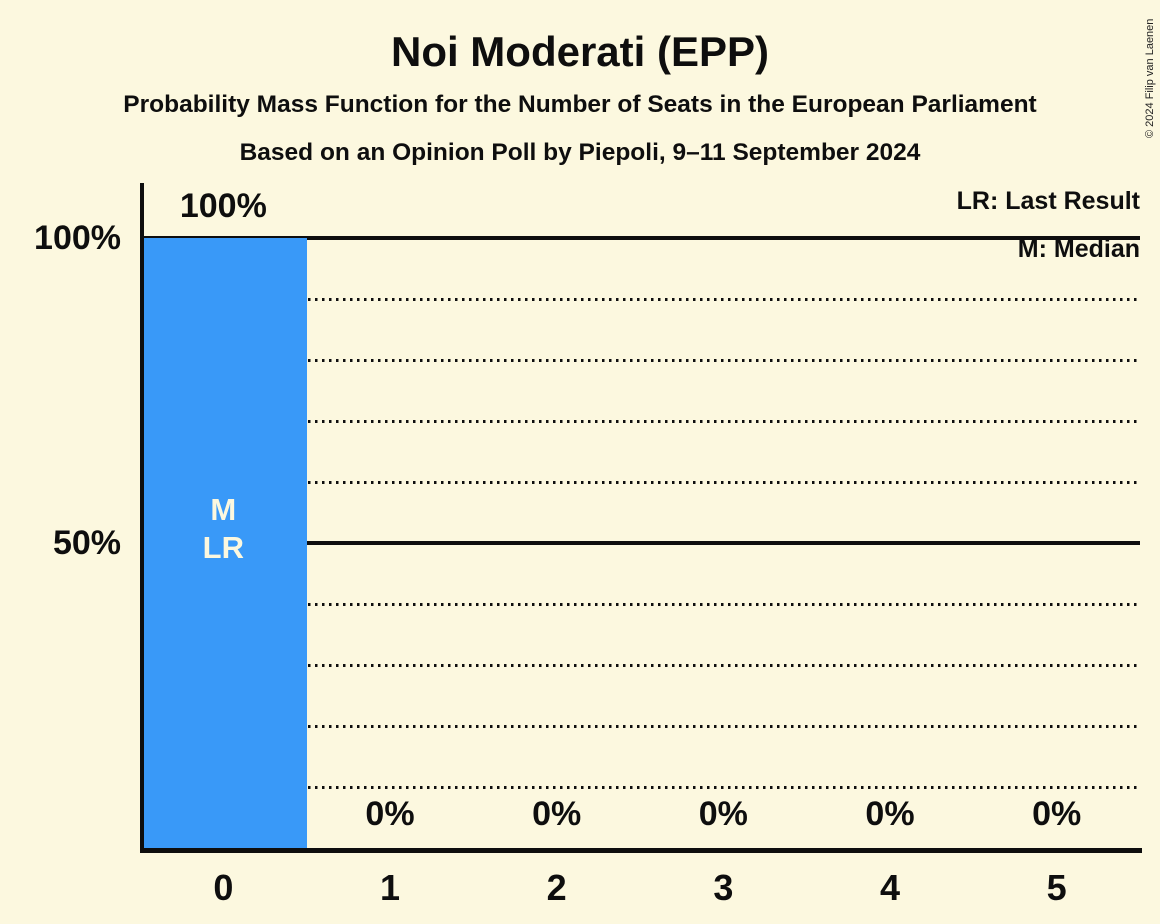 The width and height of the screenshot is (1160, 924). What do you see at coordinates (223, 206) in the screenshot?
I see `bar-value-label-seats-0: 100%` at bounding box center [223, 206].